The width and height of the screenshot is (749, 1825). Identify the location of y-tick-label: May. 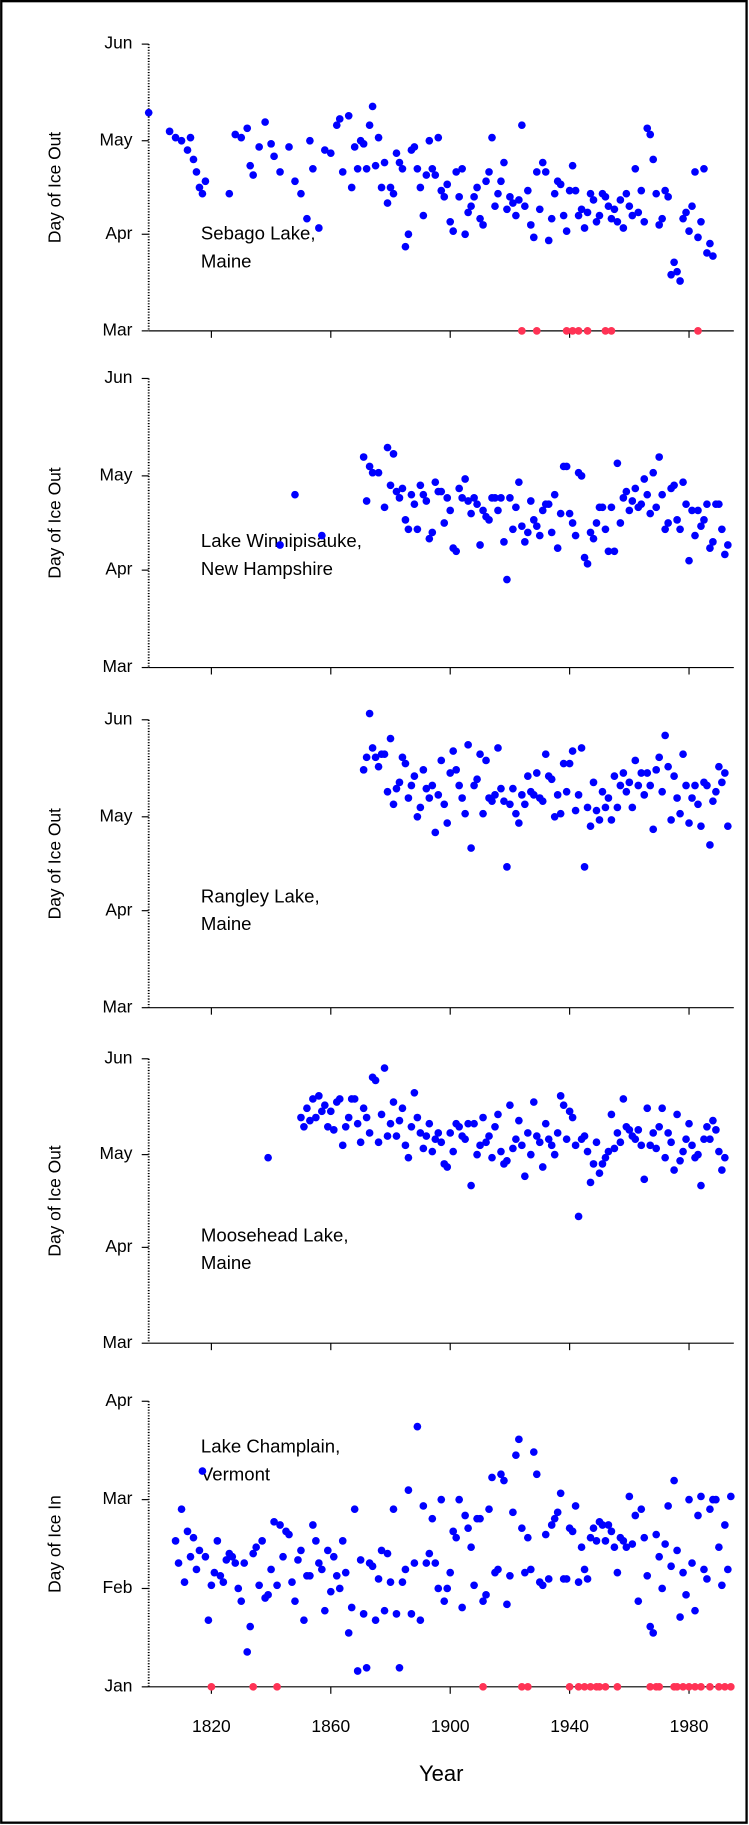
(116, 815).